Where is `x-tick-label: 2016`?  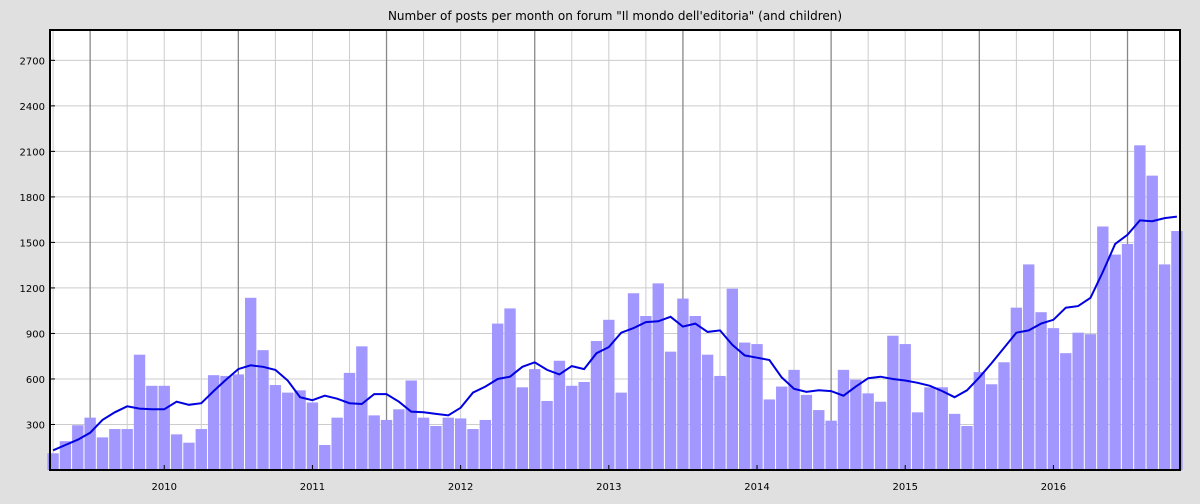 x-tick-label: 2016 is located at coordinates (1053, 487).